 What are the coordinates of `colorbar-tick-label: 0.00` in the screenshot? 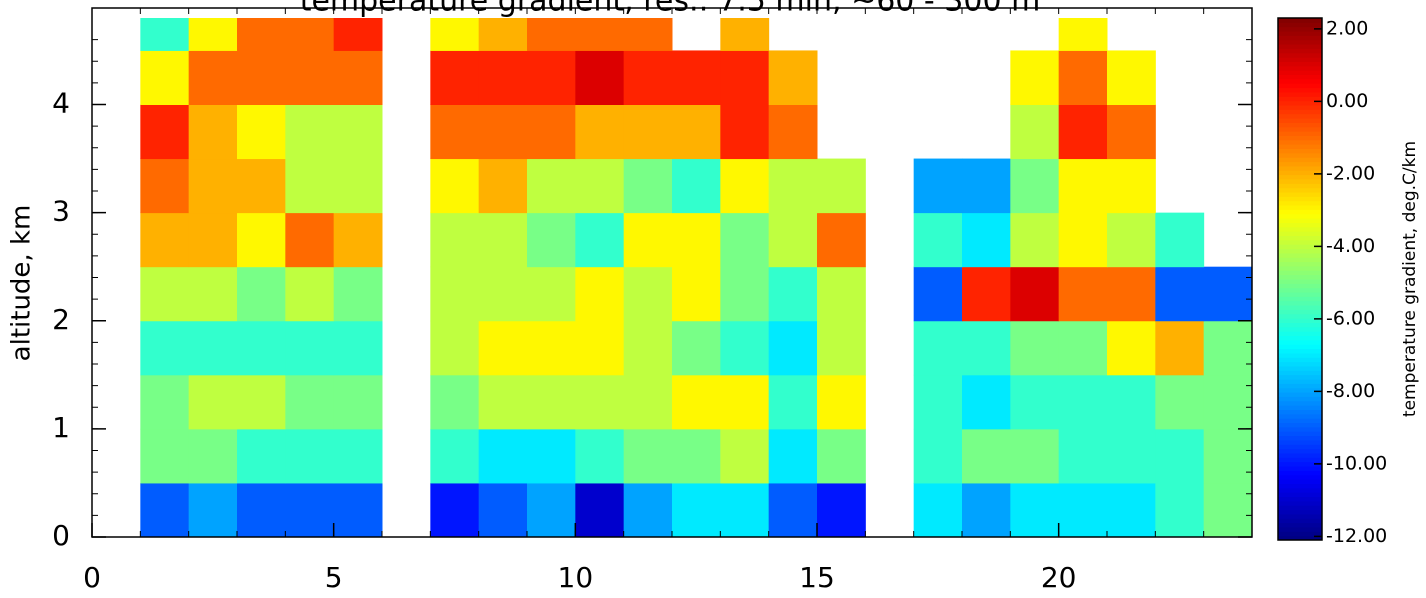 It's located at (1347, 101).